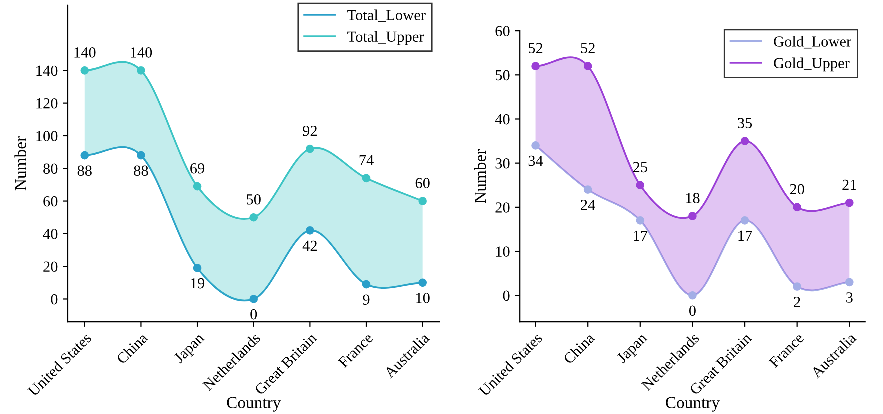 This screenshot has width=883, height=414. I want to click on data-label: 50, so click(254, 199).